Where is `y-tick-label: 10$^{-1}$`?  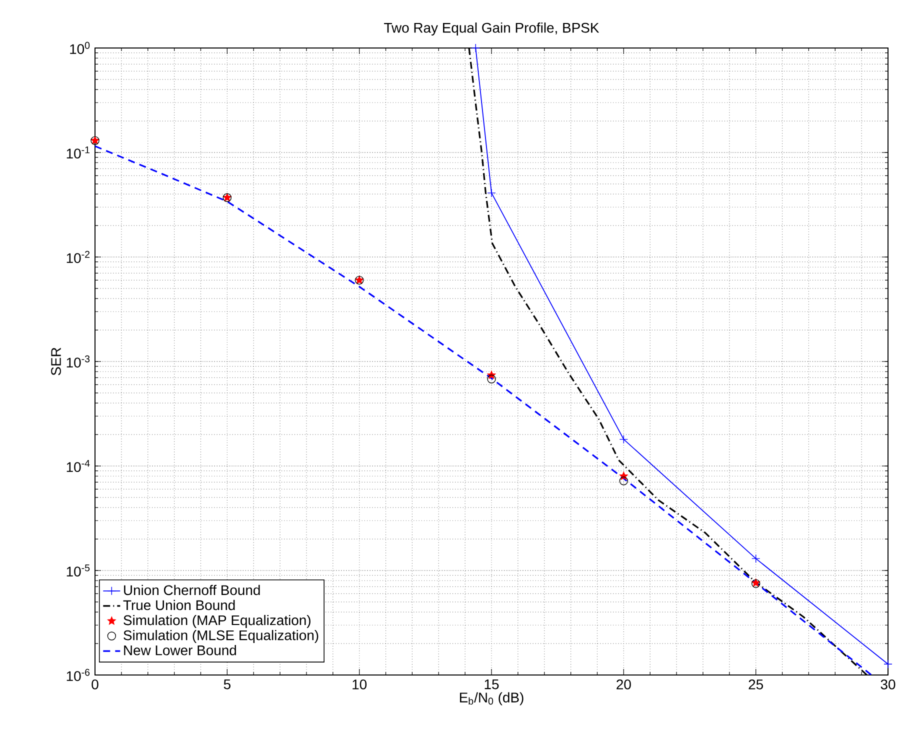 y-tick-label: 10$^{-1}$ is located at coordinates (78, 152).